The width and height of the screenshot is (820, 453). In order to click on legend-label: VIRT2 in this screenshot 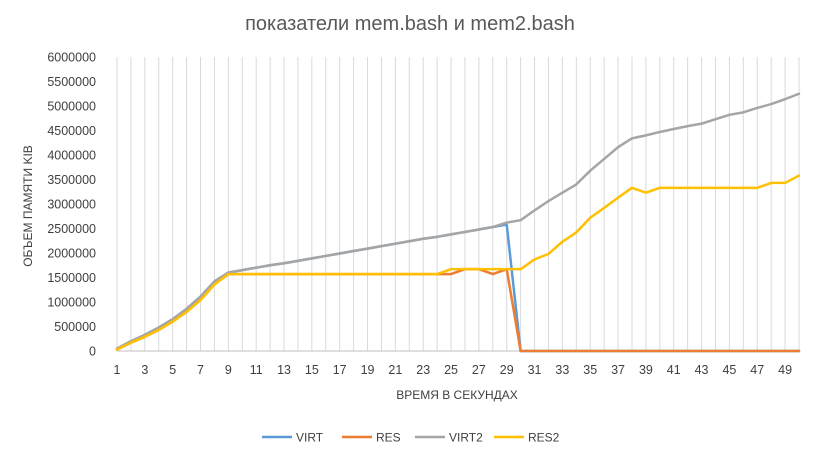, I will do `click(466, 438)`.